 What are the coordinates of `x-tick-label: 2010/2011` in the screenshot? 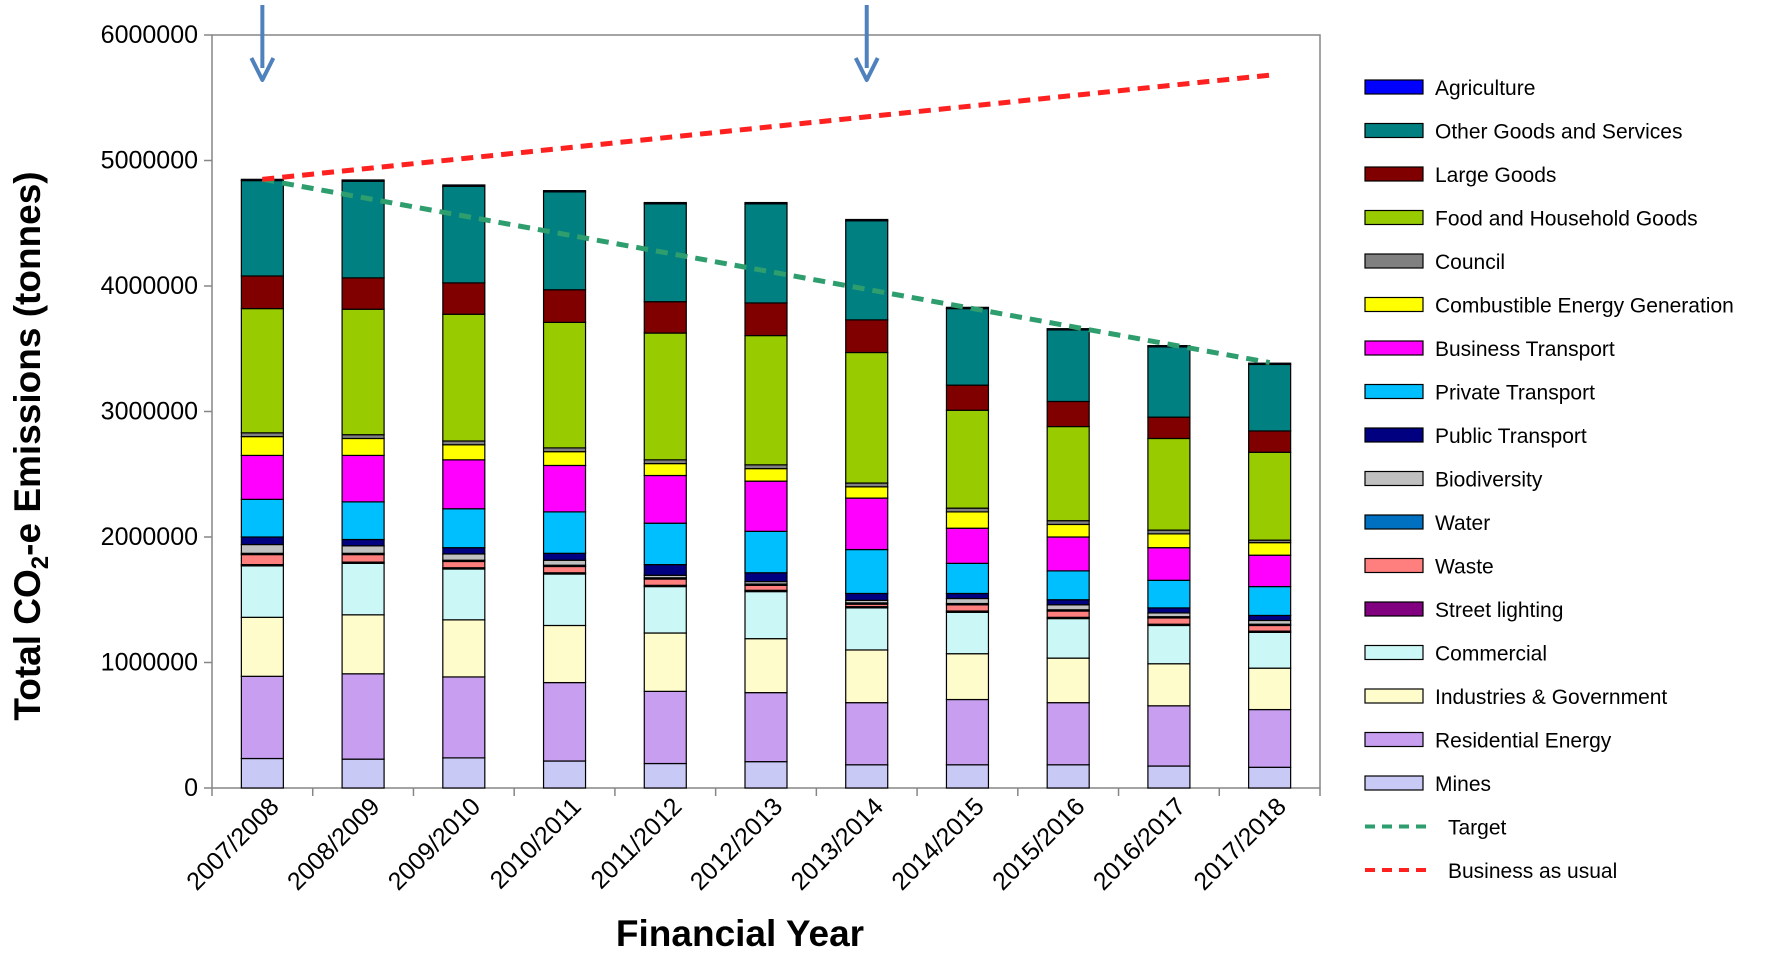 It's located at (536, 843).